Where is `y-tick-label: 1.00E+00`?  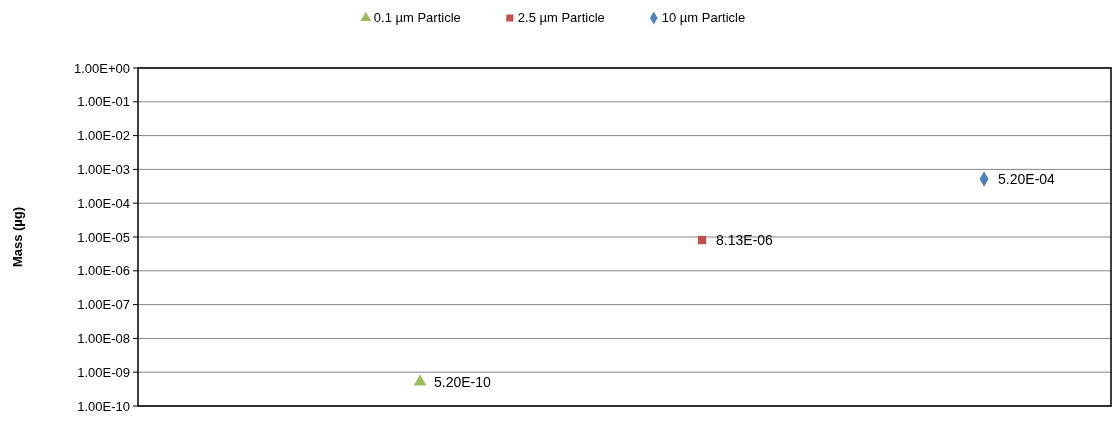 y-tick-label: 1.00E+00 is located at coordinates (101, 68).